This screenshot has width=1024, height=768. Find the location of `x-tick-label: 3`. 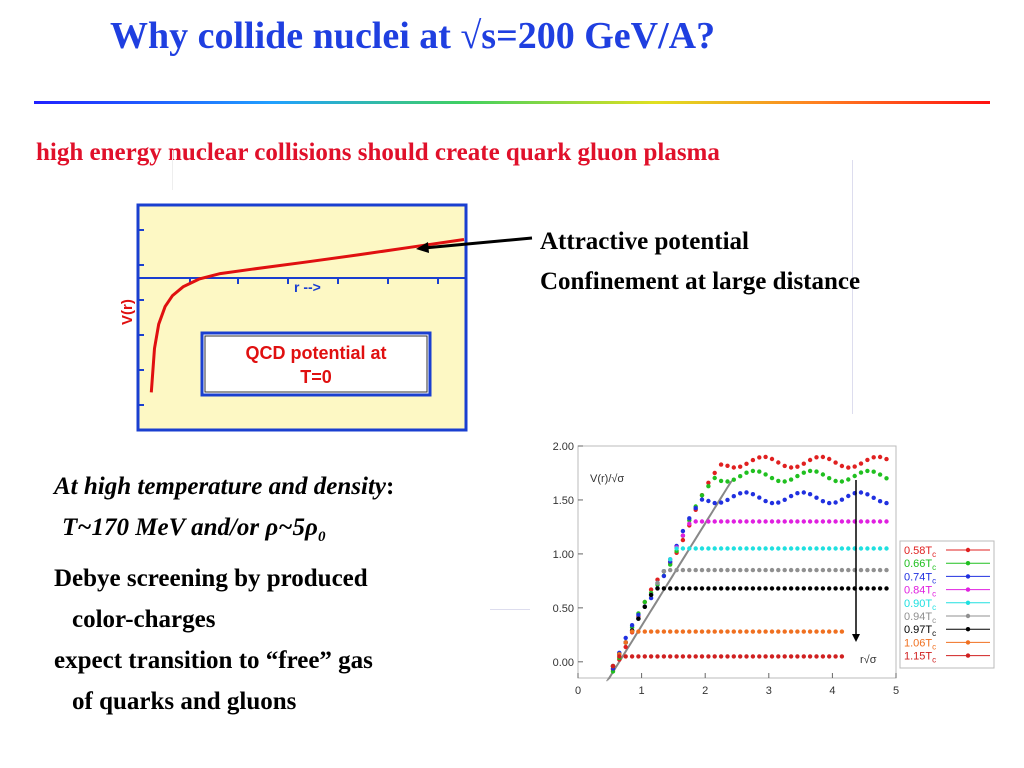

x-tick-label: 3 is located at coordinates (769, 691).